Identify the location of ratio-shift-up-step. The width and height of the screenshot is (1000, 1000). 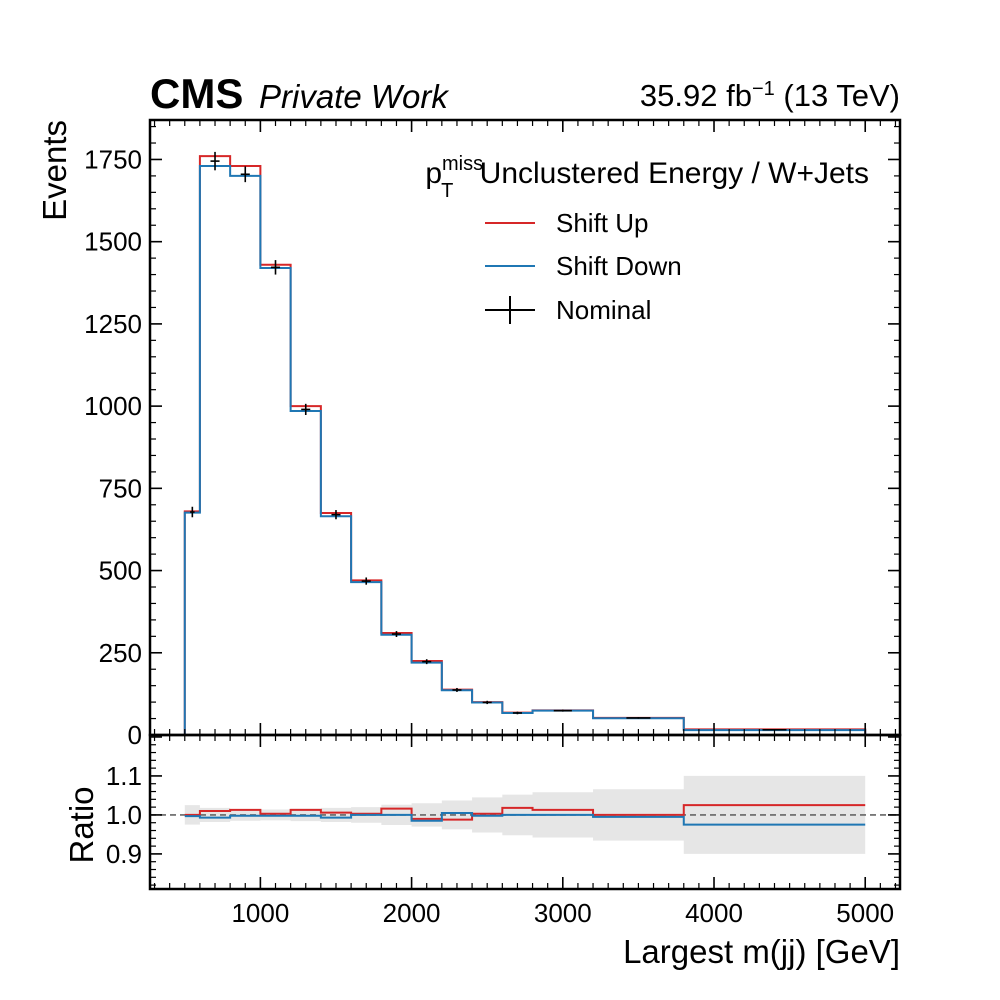
(525, 812).